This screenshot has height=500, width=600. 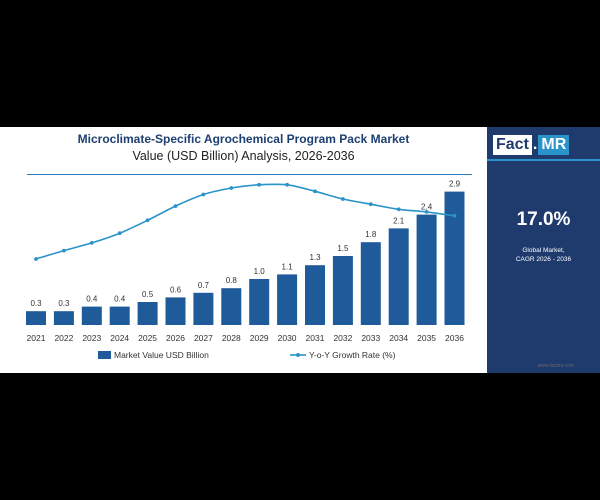 I want to click on bar-value-label: 1.8, so click(x=371, y=234).